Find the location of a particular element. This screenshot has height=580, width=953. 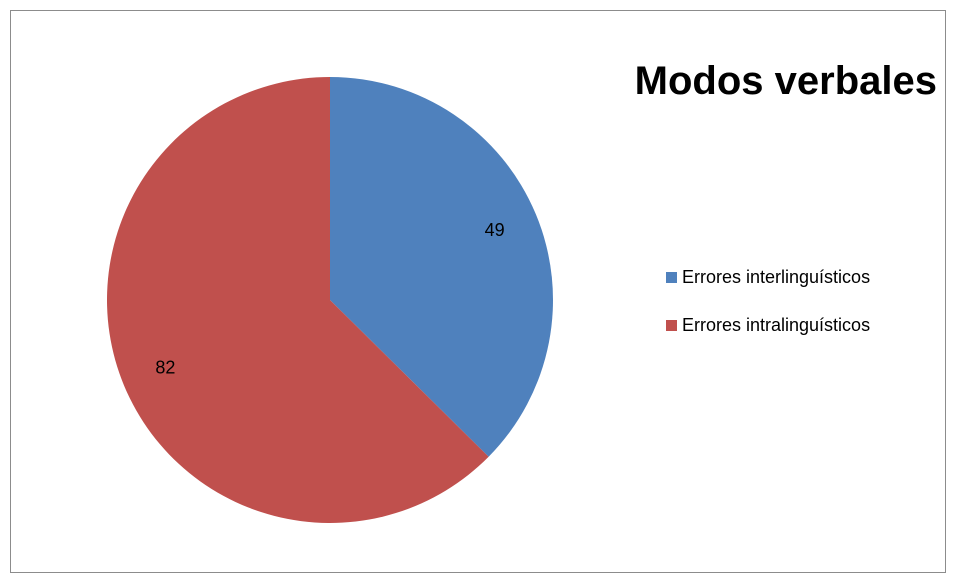

legend-item-intralinguisticos: Errores intralinguísticos is located at coordinates (768, 325).